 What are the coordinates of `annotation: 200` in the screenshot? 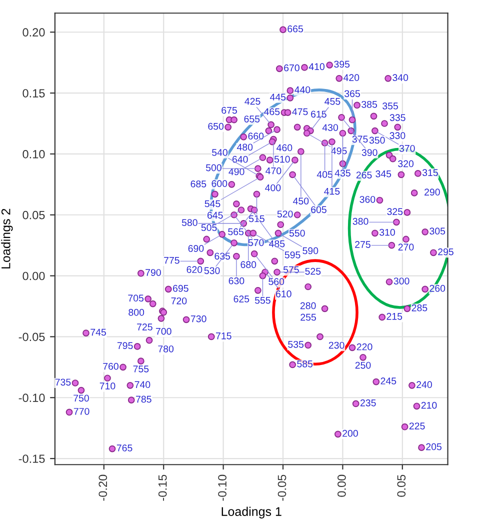 It's located at (350, 433).